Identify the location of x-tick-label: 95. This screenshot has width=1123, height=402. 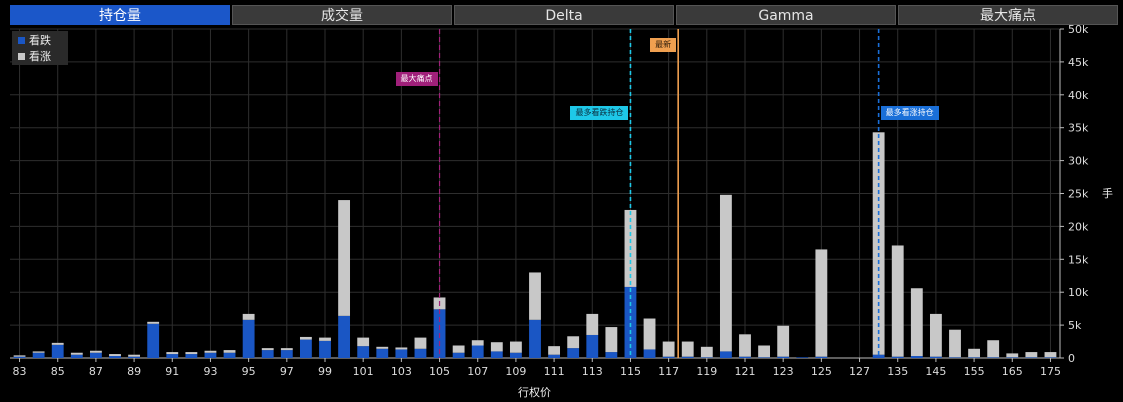
(249, 371).